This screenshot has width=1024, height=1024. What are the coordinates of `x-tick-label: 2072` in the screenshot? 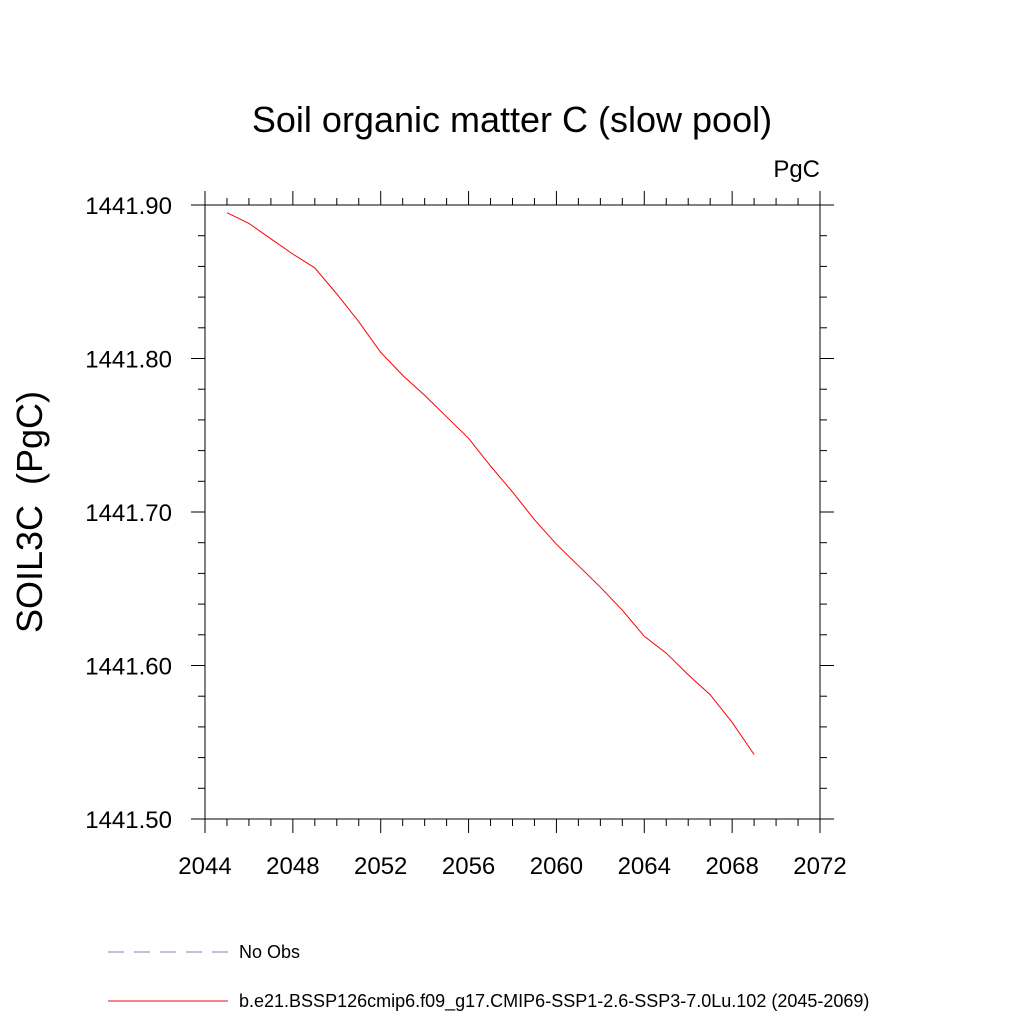 It's located at (819, 866).